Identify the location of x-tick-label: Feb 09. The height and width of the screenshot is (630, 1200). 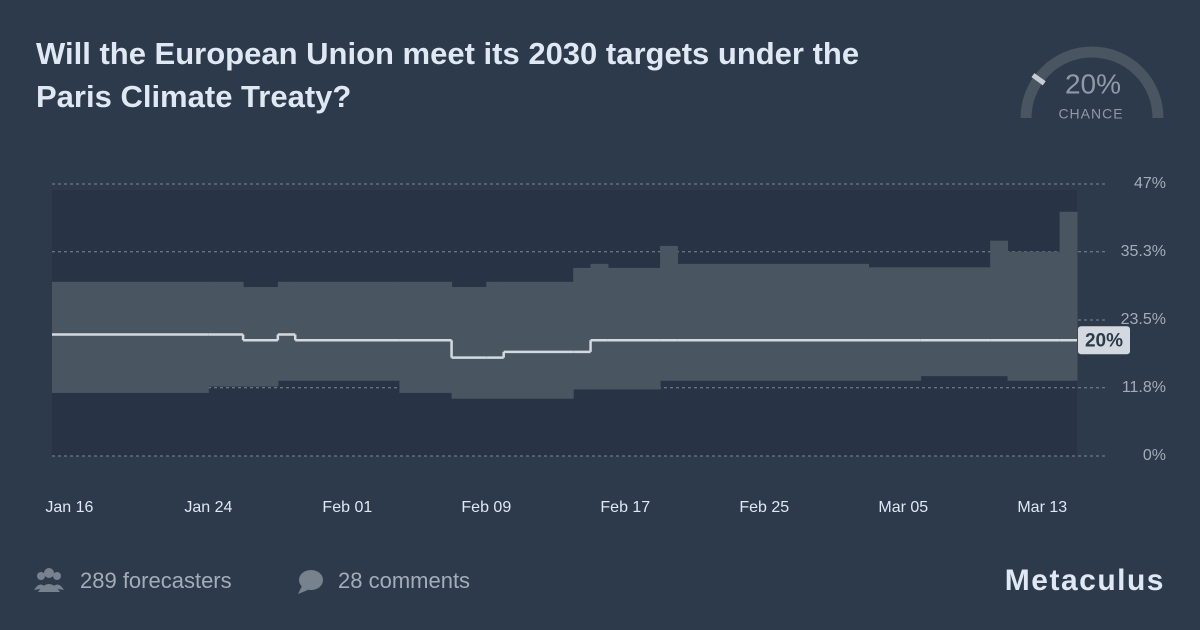
(486, 507).